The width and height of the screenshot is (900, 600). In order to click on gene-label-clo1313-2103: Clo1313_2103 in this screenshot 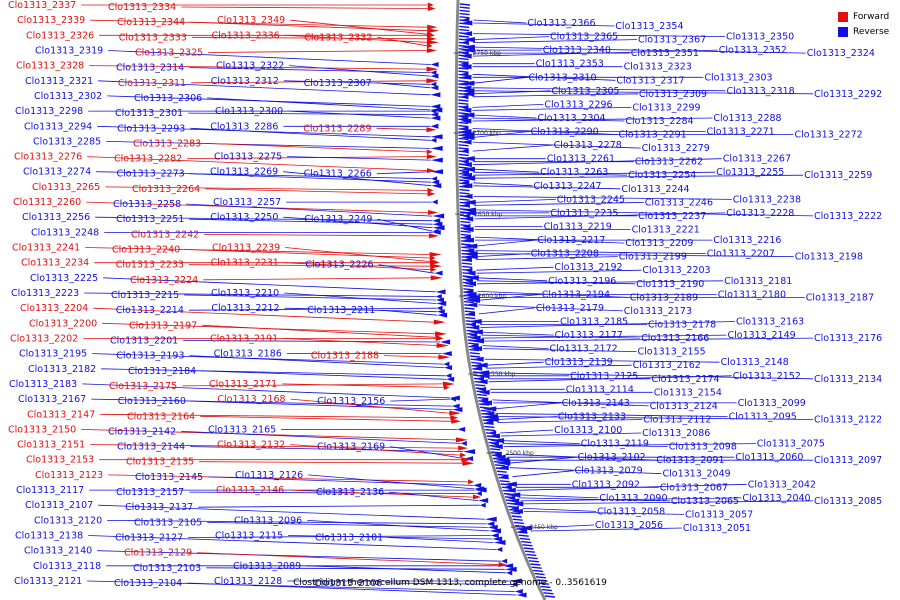, I will do `click(167, 568)`.